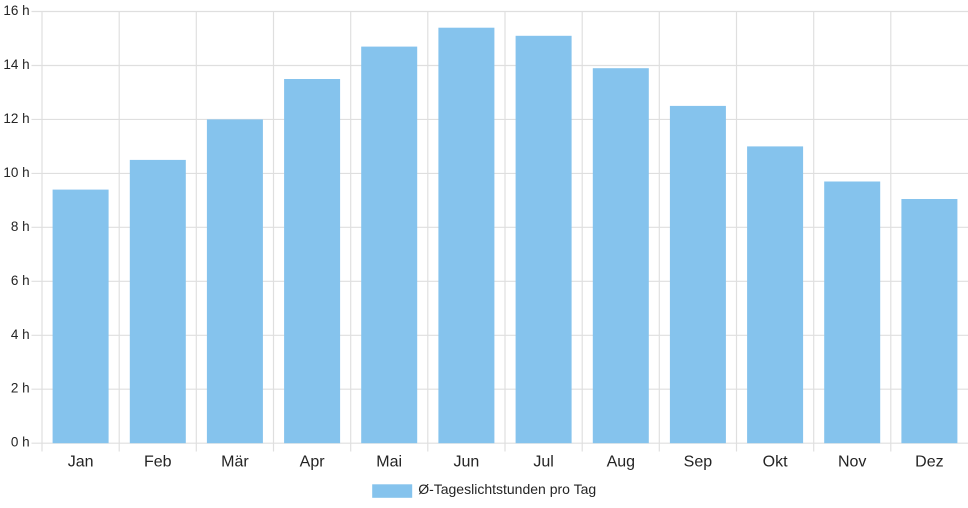 The width and height of the screenshot is (968, 508). I want to click on svg-text: 10 h, so click(16, 172).